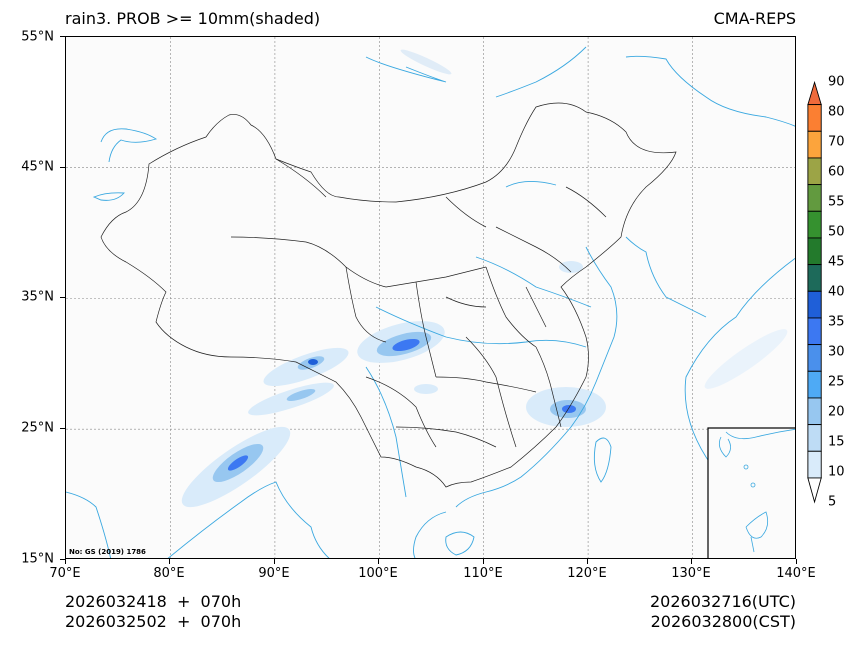  Describe the element at coordinates (107, 552) in the screenshot. I see `map-approval-note: No: GS (2019) 1786` at that location.